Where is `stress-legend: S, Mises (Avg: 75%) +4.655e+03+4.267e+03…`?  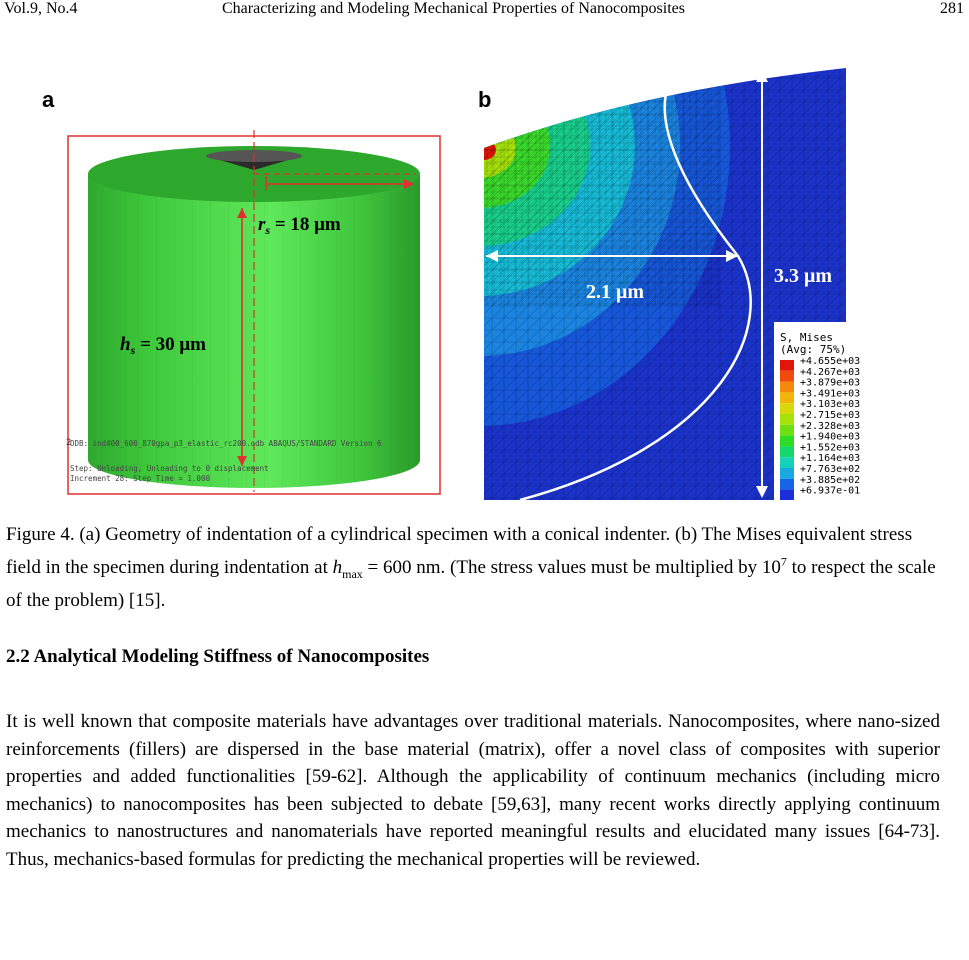 stress-legend: S, Mises (Avg: 75%) +4.655e+03+4.267e+03… is located at coordinates (837, 411).